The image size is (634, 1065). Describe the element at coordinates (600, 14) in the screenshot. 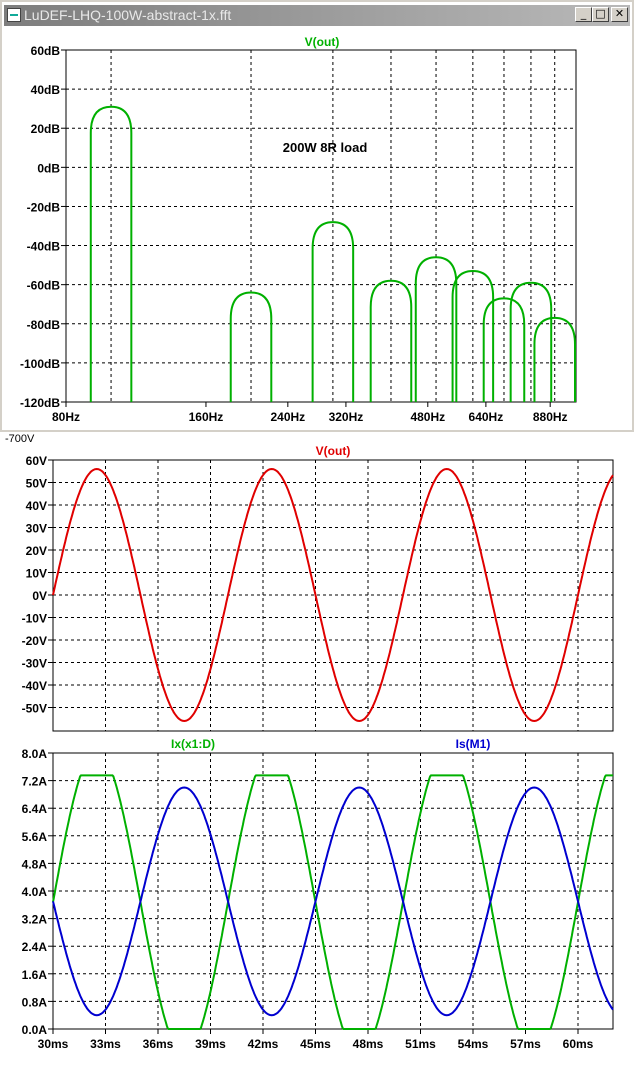

I see `maximize-button: □` at that location.